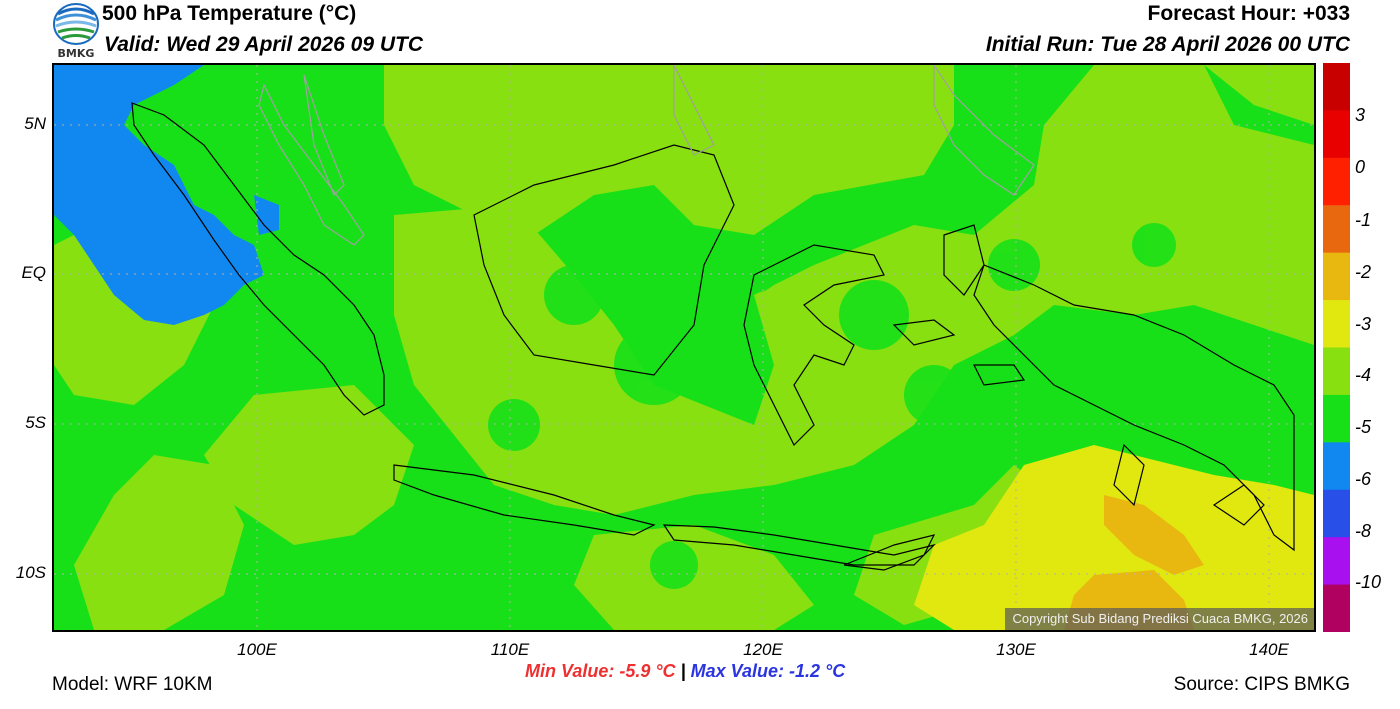 This screenshot has width=1400, height=709. I want to click on lat-label-10s: 10S, so click(30, 572).